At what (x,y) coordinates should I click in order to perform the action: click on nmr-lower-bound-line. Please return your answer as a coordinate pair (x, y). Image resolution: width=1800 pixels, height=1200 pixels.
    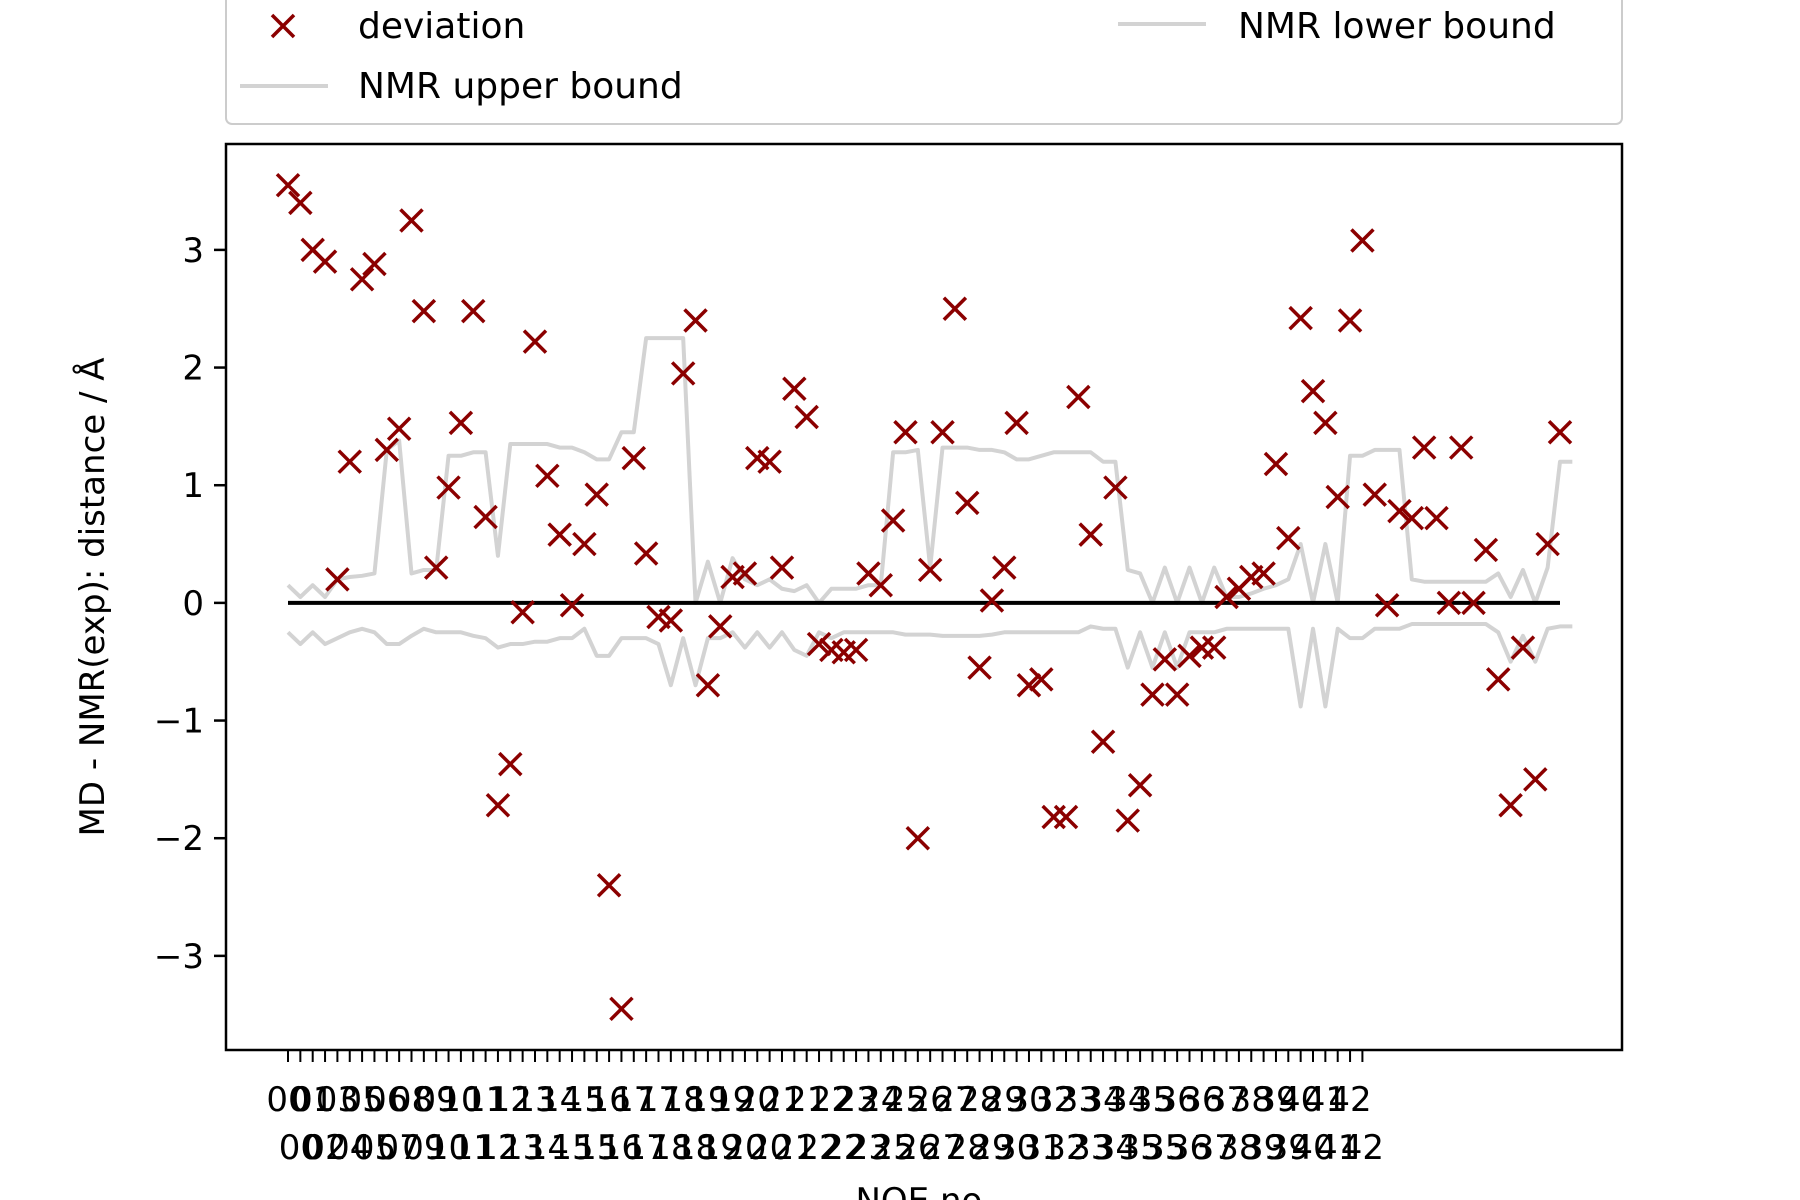
    Looking at the image, I should click on (929, 665).